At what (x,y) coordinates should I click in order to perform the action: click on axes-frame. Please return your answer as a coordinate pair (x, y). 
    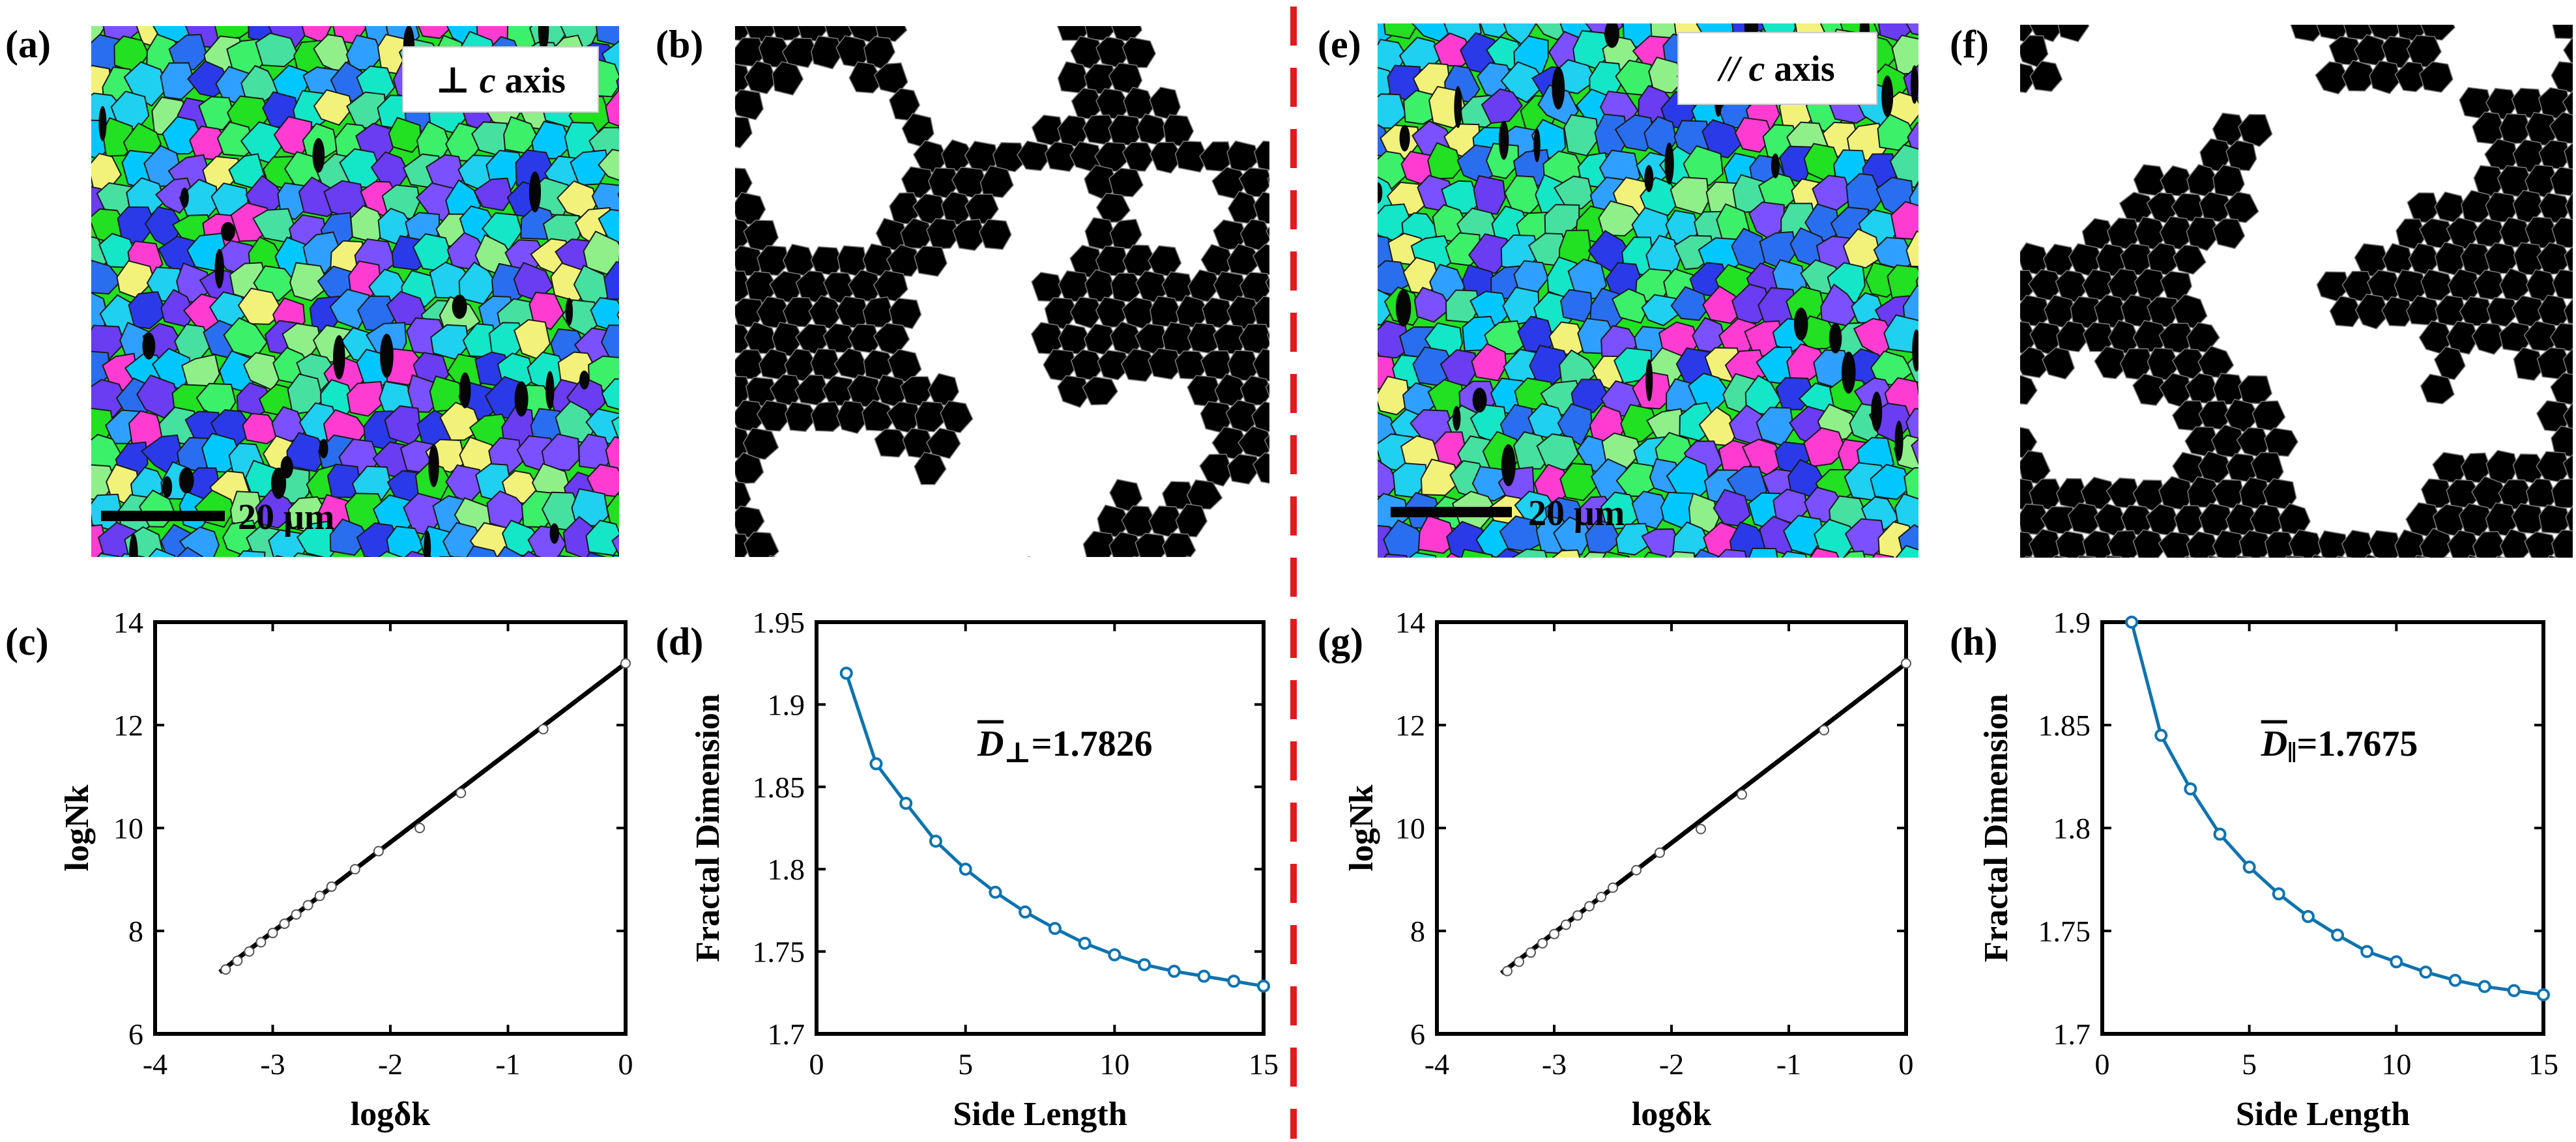
    Looking at the image, I should click on (2322, 828).